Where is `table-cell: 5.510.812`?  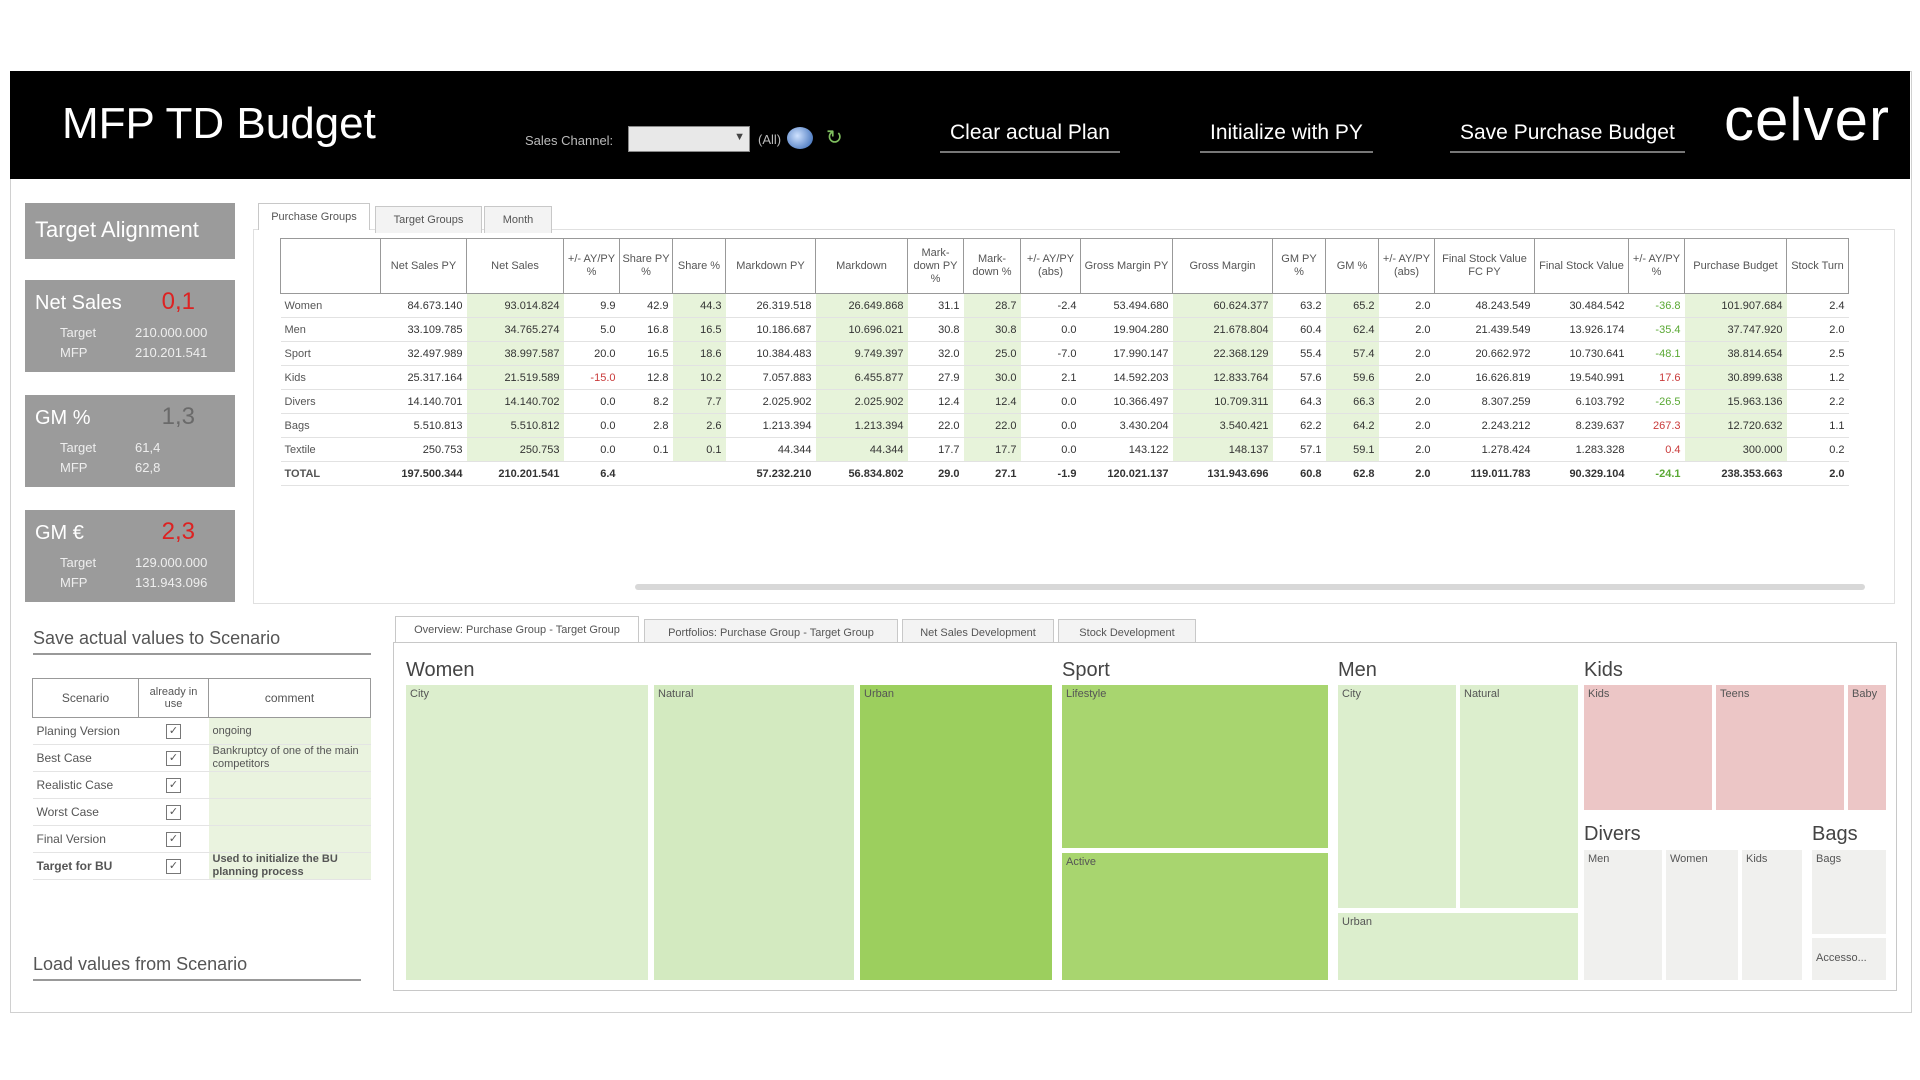 table-cell: 5.510.812 is located at coordinates (515, 425).